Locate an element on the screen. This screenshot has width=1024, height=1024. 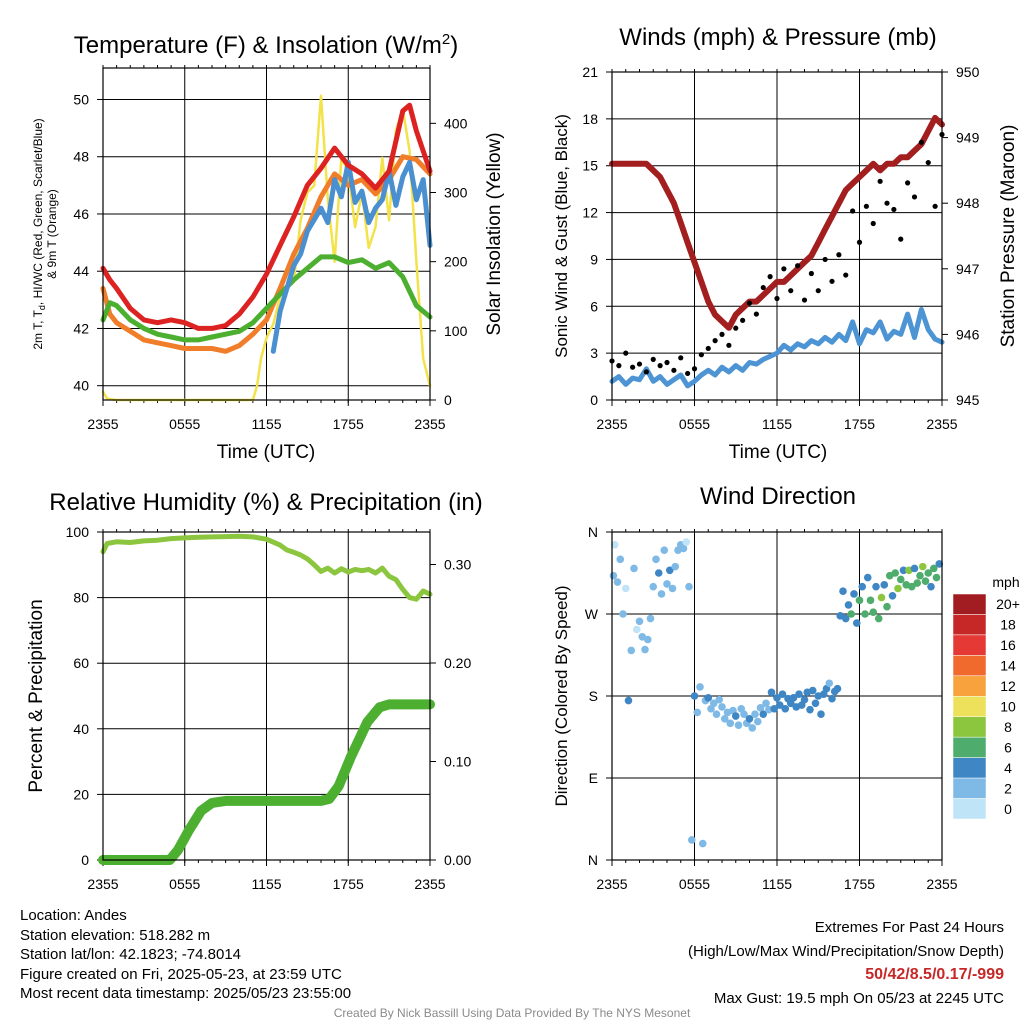
max-gust: Max Gust: 19.5 mph On 05/23 at 2245 UTC is located at coordinates (858, 998).